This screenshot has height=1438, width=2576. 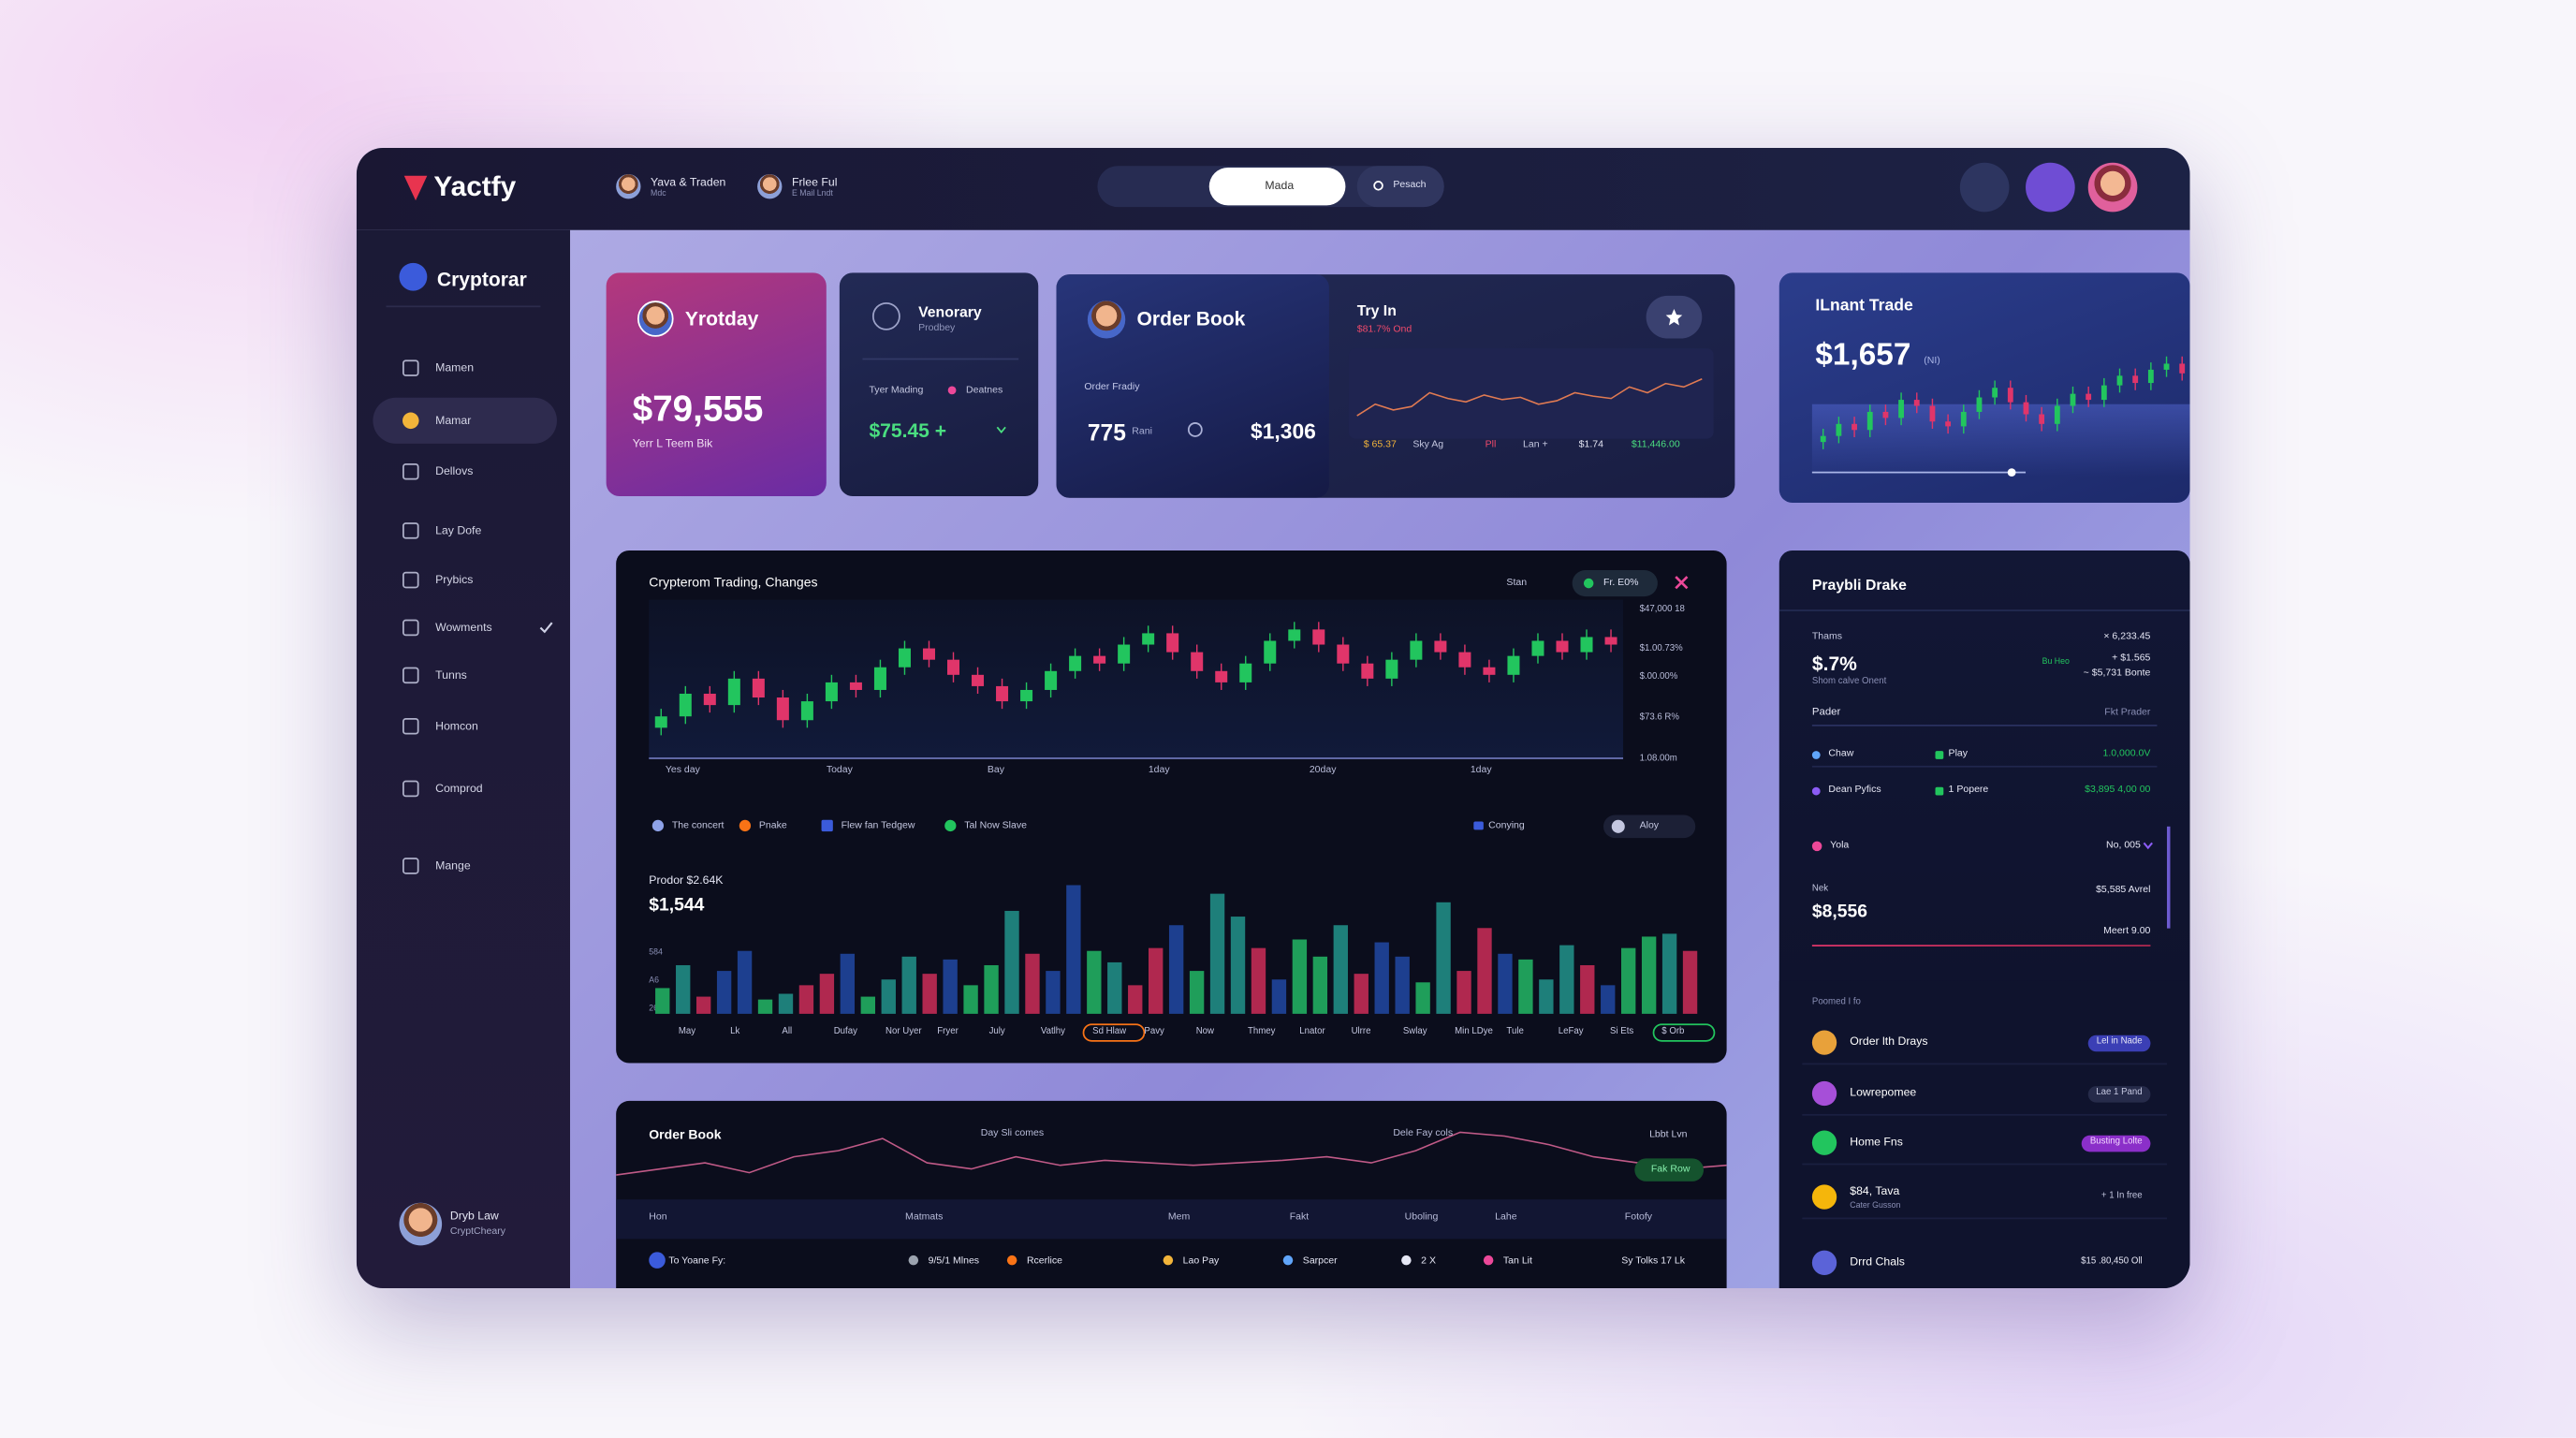 What do you see at coordinates (1615, 583) in the screenshot?
I see `filter-pill: Fr. E0%` at bounding box center [1615, 583].